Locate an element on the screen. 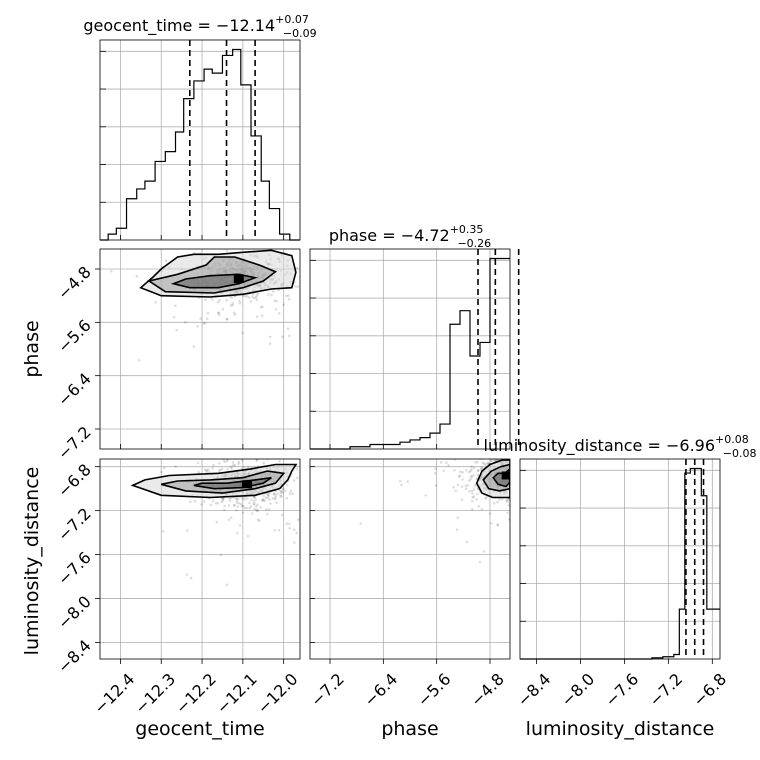  hist-panel-phase: phase = −4.72+0.35 −0.26 is located at coordinates (414, 336).